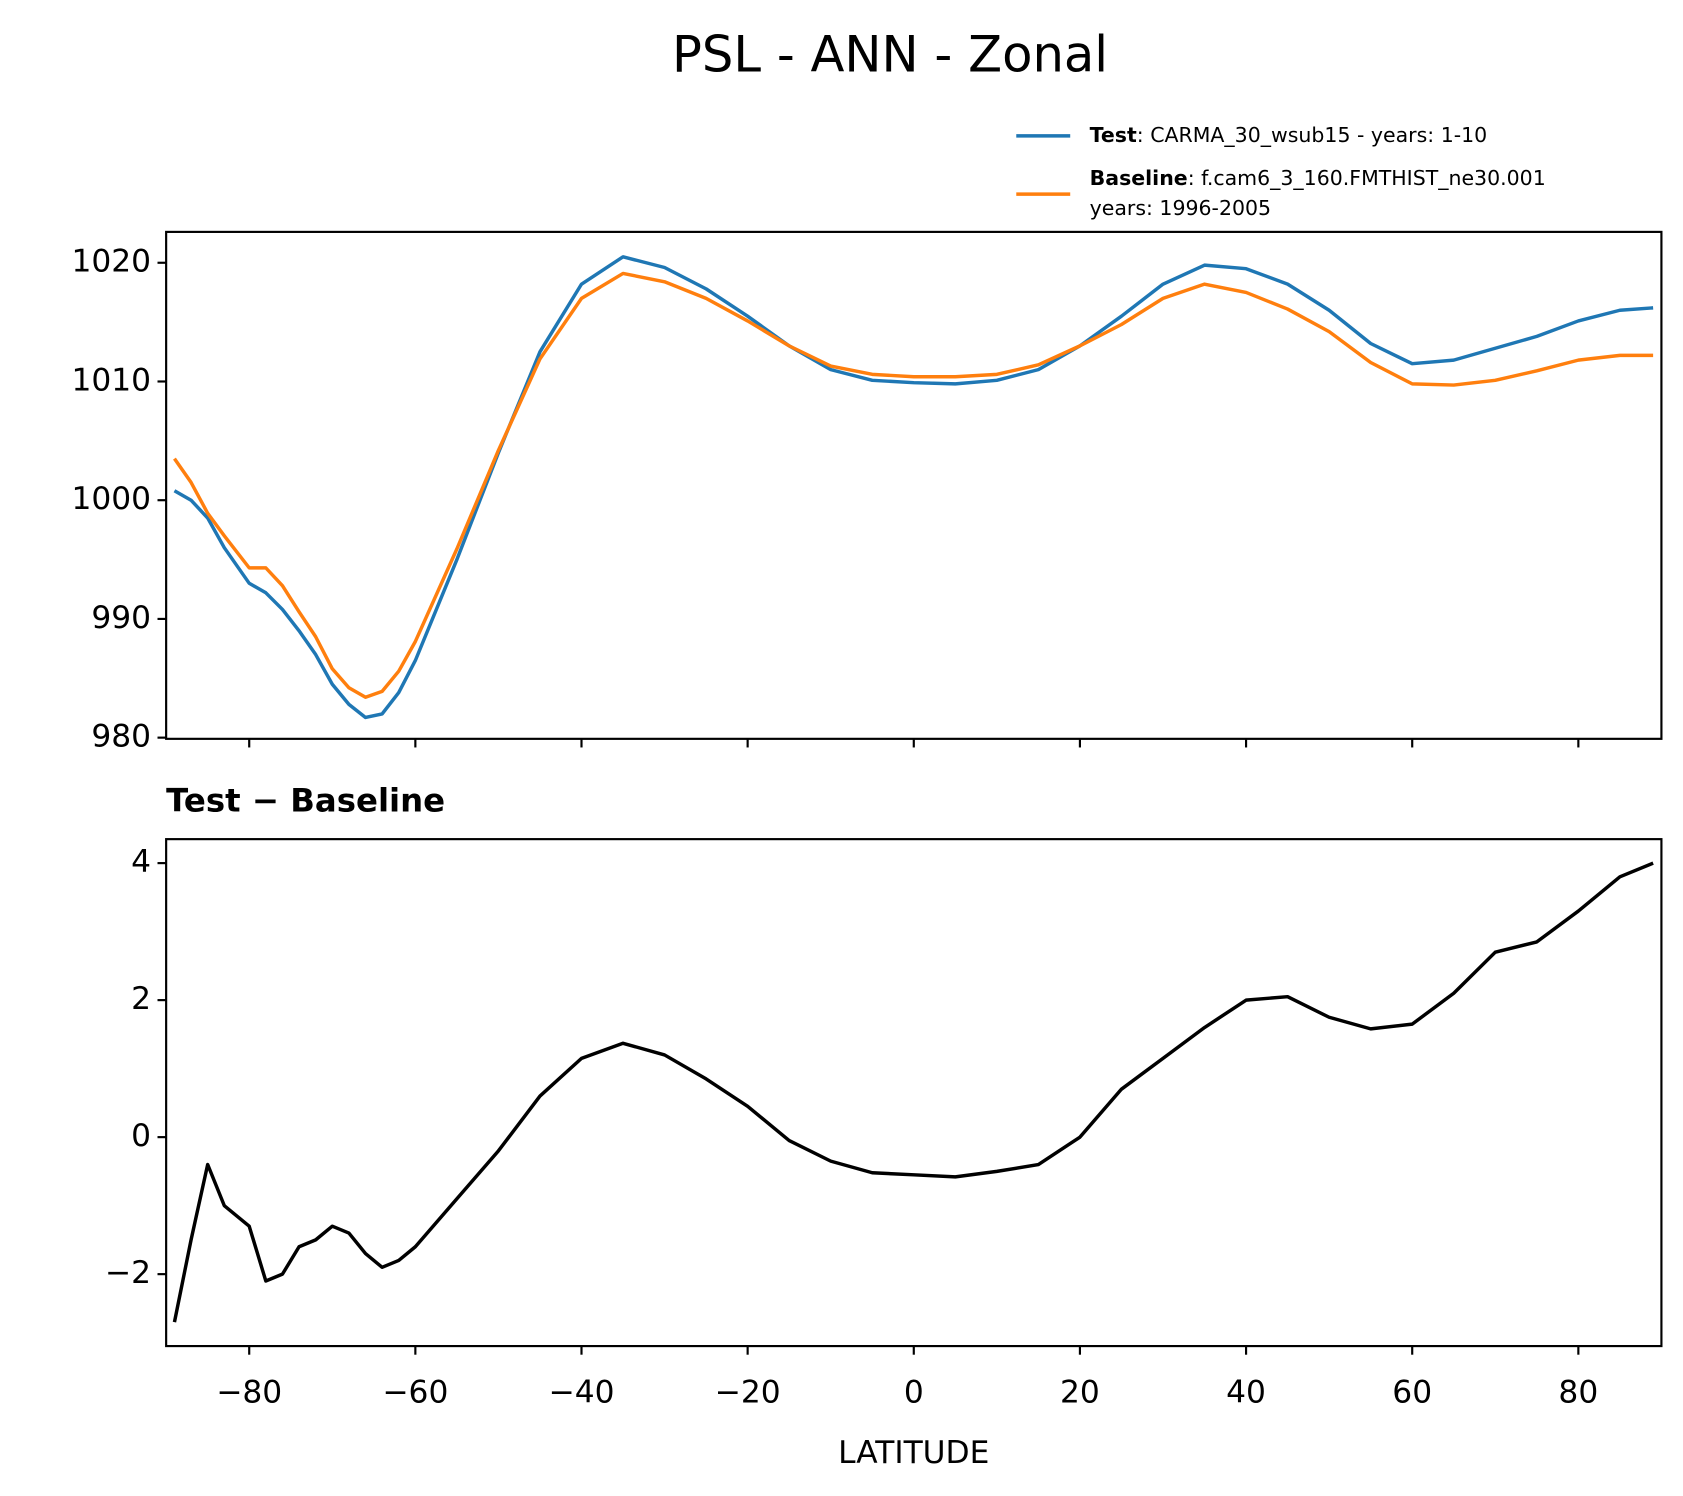  I want to click on y-tick-label: 2, so click(141, 999).